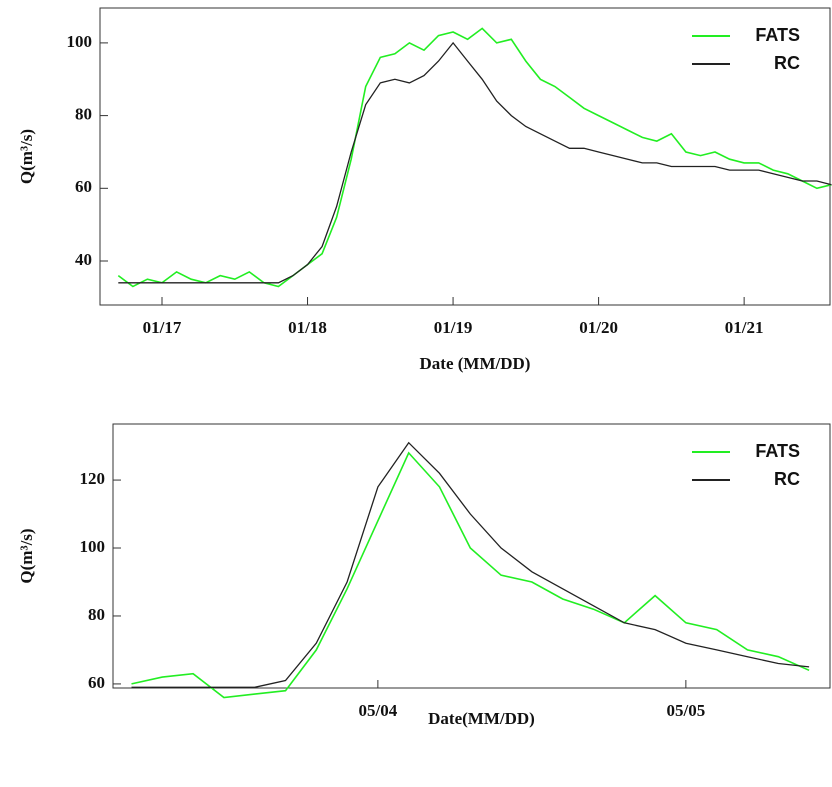  I want to click on x-axis-label: Date (MM/DD), so click(475, 363).